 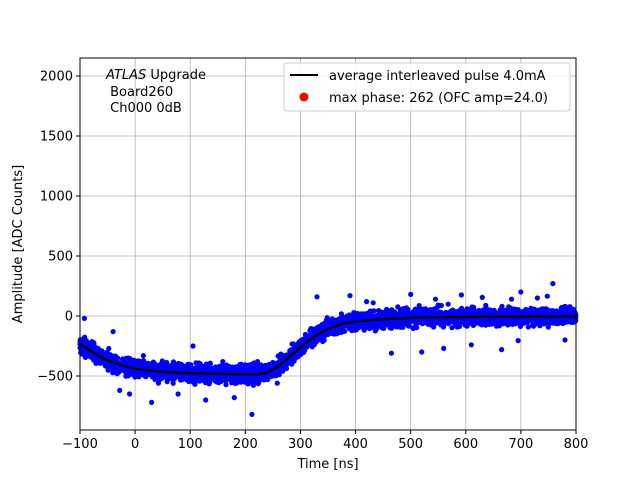 What do you see at coordinates (465, 444) in the screenshot?
I see `x-tick-label: 600` at bounding box center [465, 444].